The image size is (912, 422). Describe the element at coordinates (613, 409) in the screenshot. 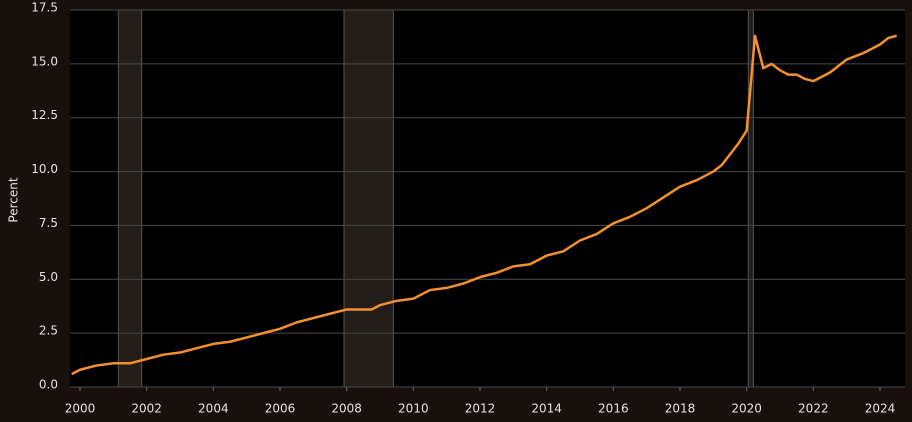

I see `x-tick-label: 2016` at that location.